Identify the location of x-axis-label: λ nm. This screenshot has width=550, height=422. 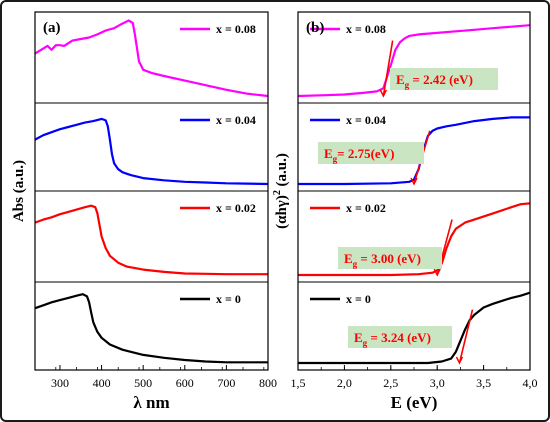
(151, 402).